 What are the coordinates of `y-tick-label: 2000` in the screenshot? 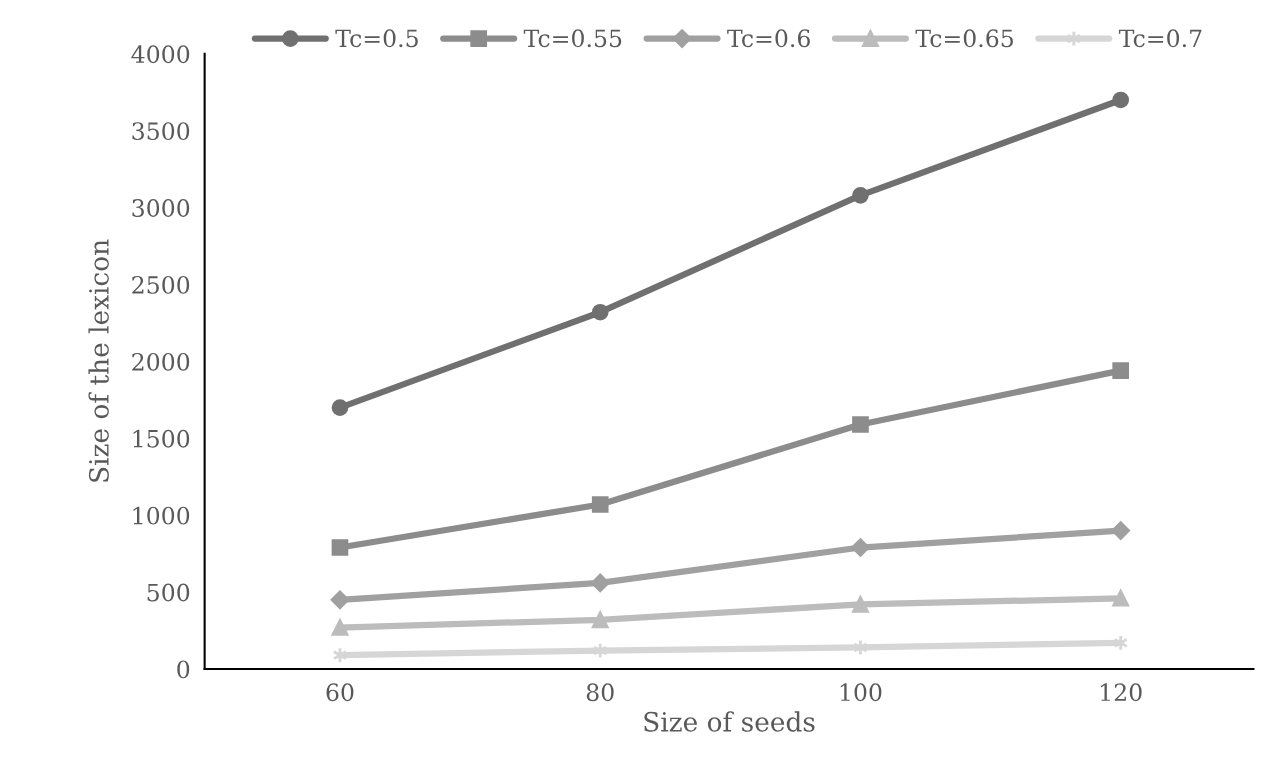 It's located at (161, 361).